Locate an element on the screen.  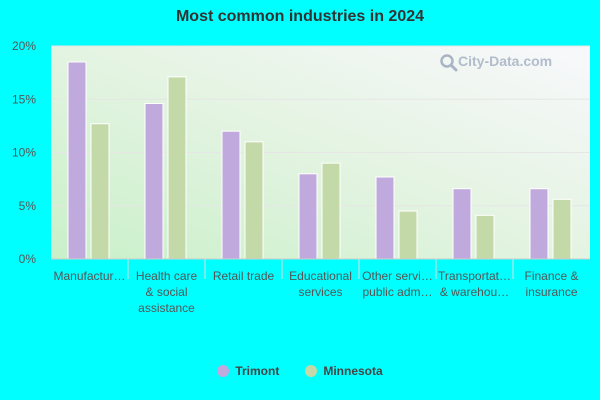
legend: Trimont Minnesota is located at coordinates (300, 371).